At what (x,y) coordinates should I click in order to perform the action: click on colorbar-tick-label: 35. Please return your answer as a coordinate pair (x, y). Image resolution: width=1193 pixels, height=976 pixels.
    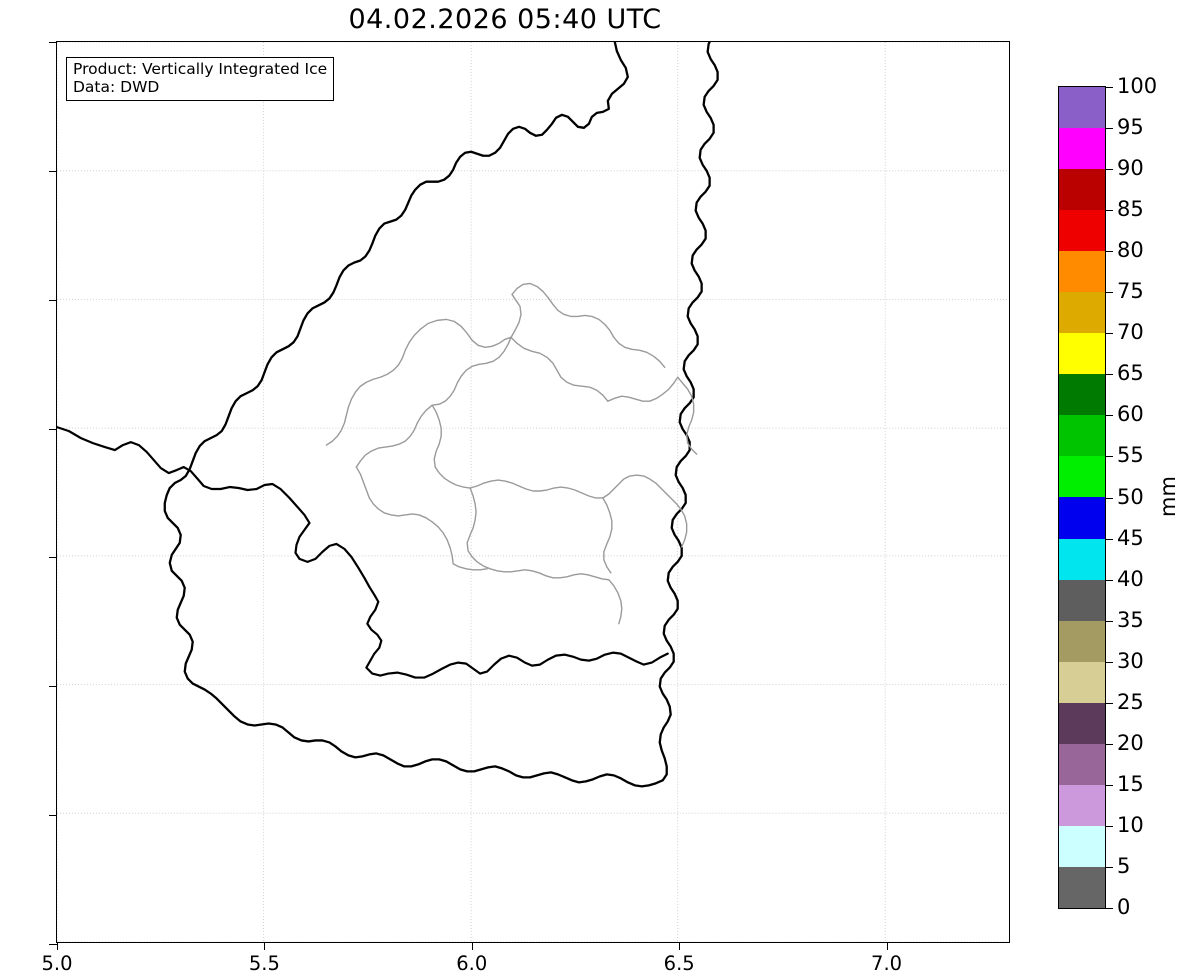
    Looking at the image, I should click on (1130, 619).